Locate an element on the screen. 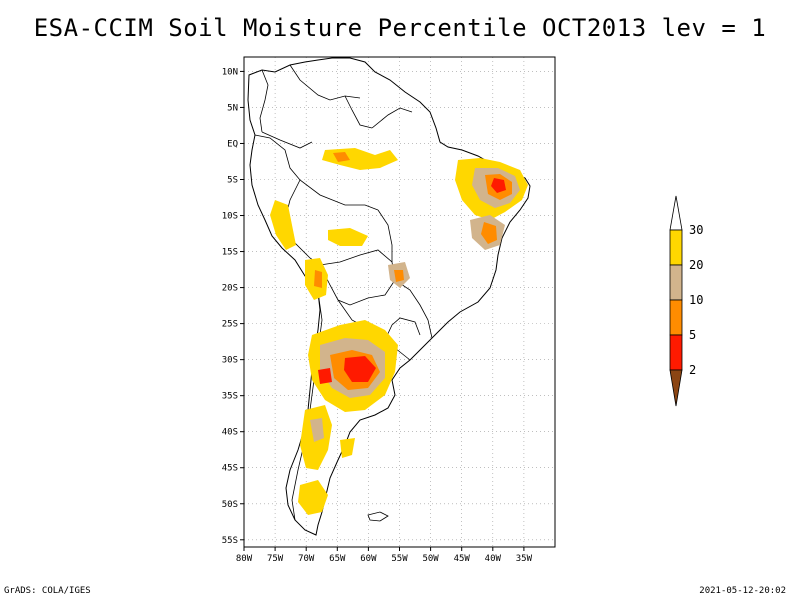  lon-tick-label: 40W is located at coordinates (493, 559).